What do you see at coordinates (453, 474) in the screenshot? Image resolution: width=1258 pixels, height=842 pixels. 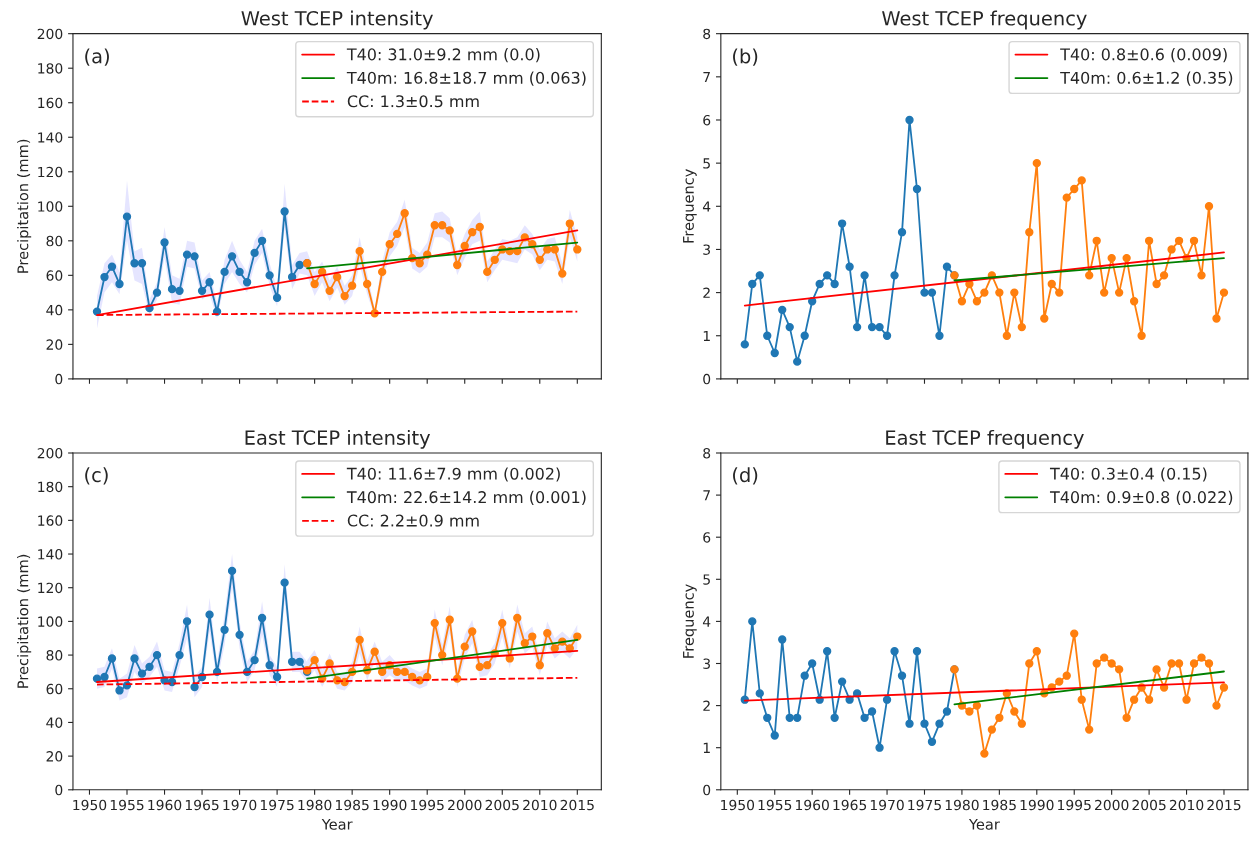 I see `legend-label: T40: 11.6±7.9 mm (0.002)` at bounding box center [453, 474].